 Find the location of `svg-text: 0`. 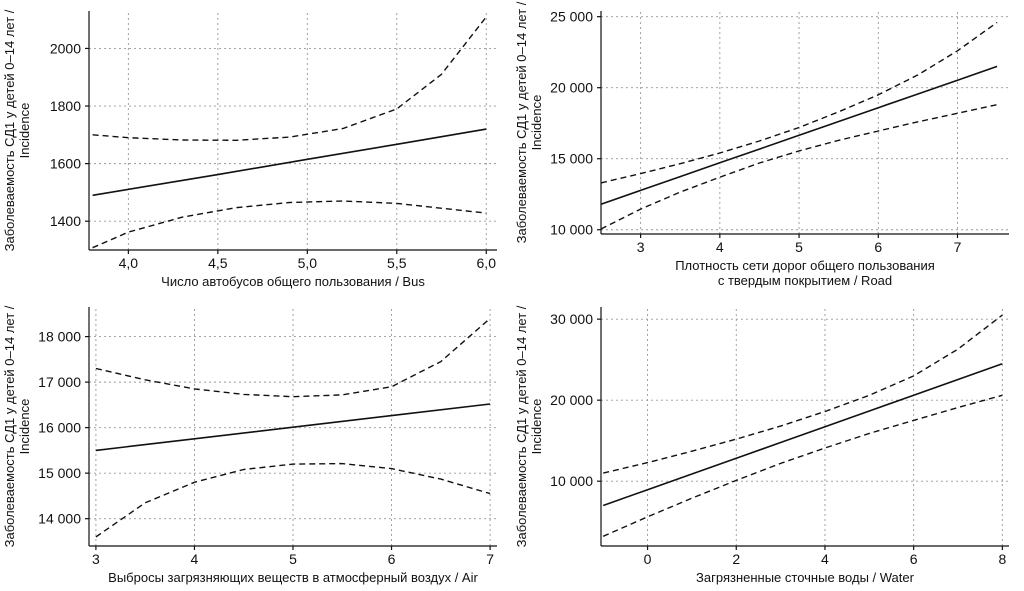

svg-text: 0 is located at coordinates (648, 559).